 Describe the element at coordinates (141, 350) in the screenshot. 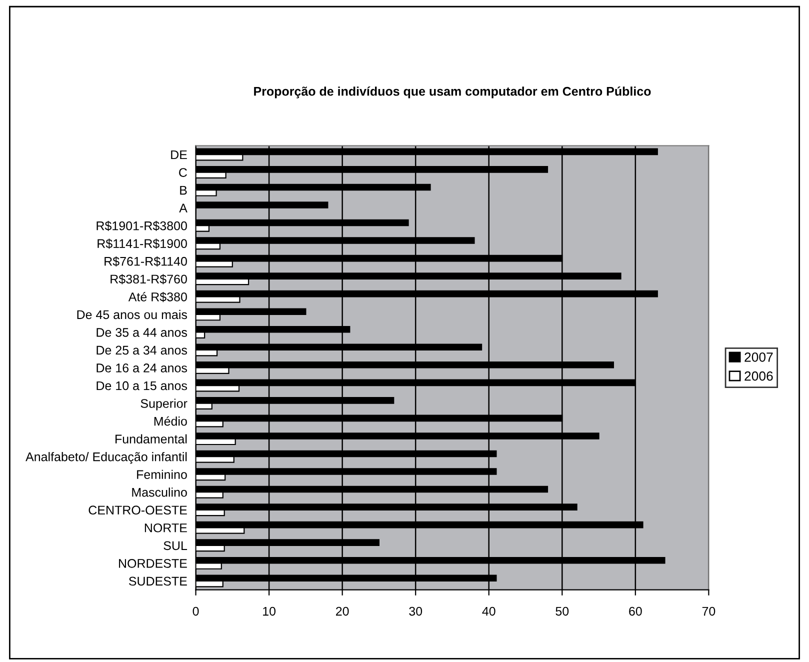

I see `y-tick-label: De 25 a 34 anos` at that location.